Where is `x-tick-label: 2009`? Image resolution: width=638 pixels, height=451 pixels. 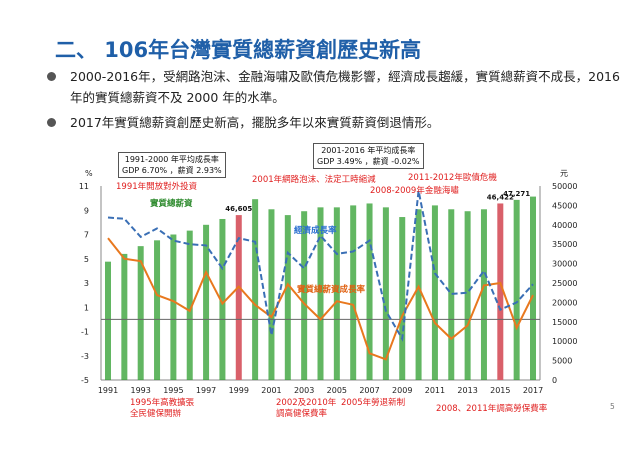
x-tick-label: 2009 is located at coordinates (402, 390).